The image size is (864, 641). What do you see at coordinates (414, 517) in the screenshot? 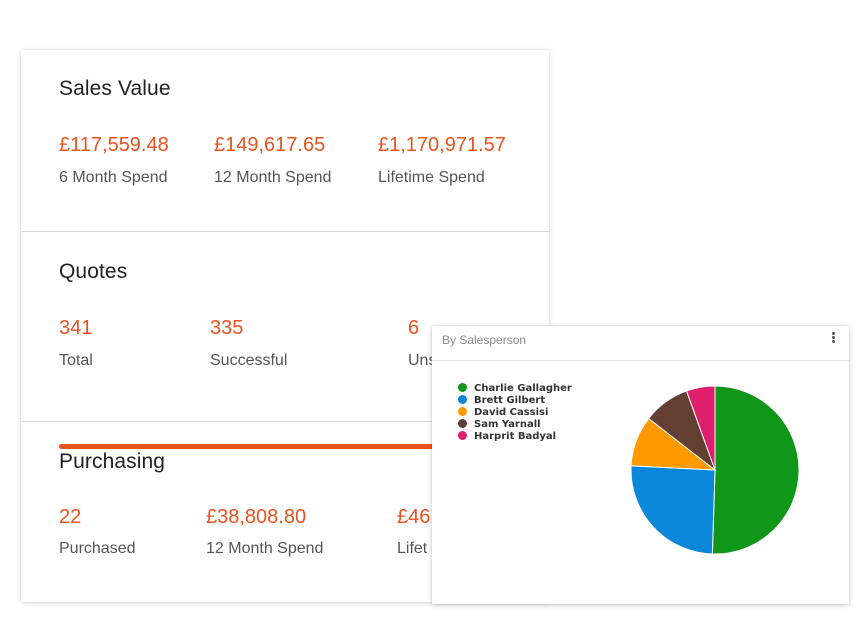
I see `purchasing-lifetime-value: £46` at bounding box center [414, 517].